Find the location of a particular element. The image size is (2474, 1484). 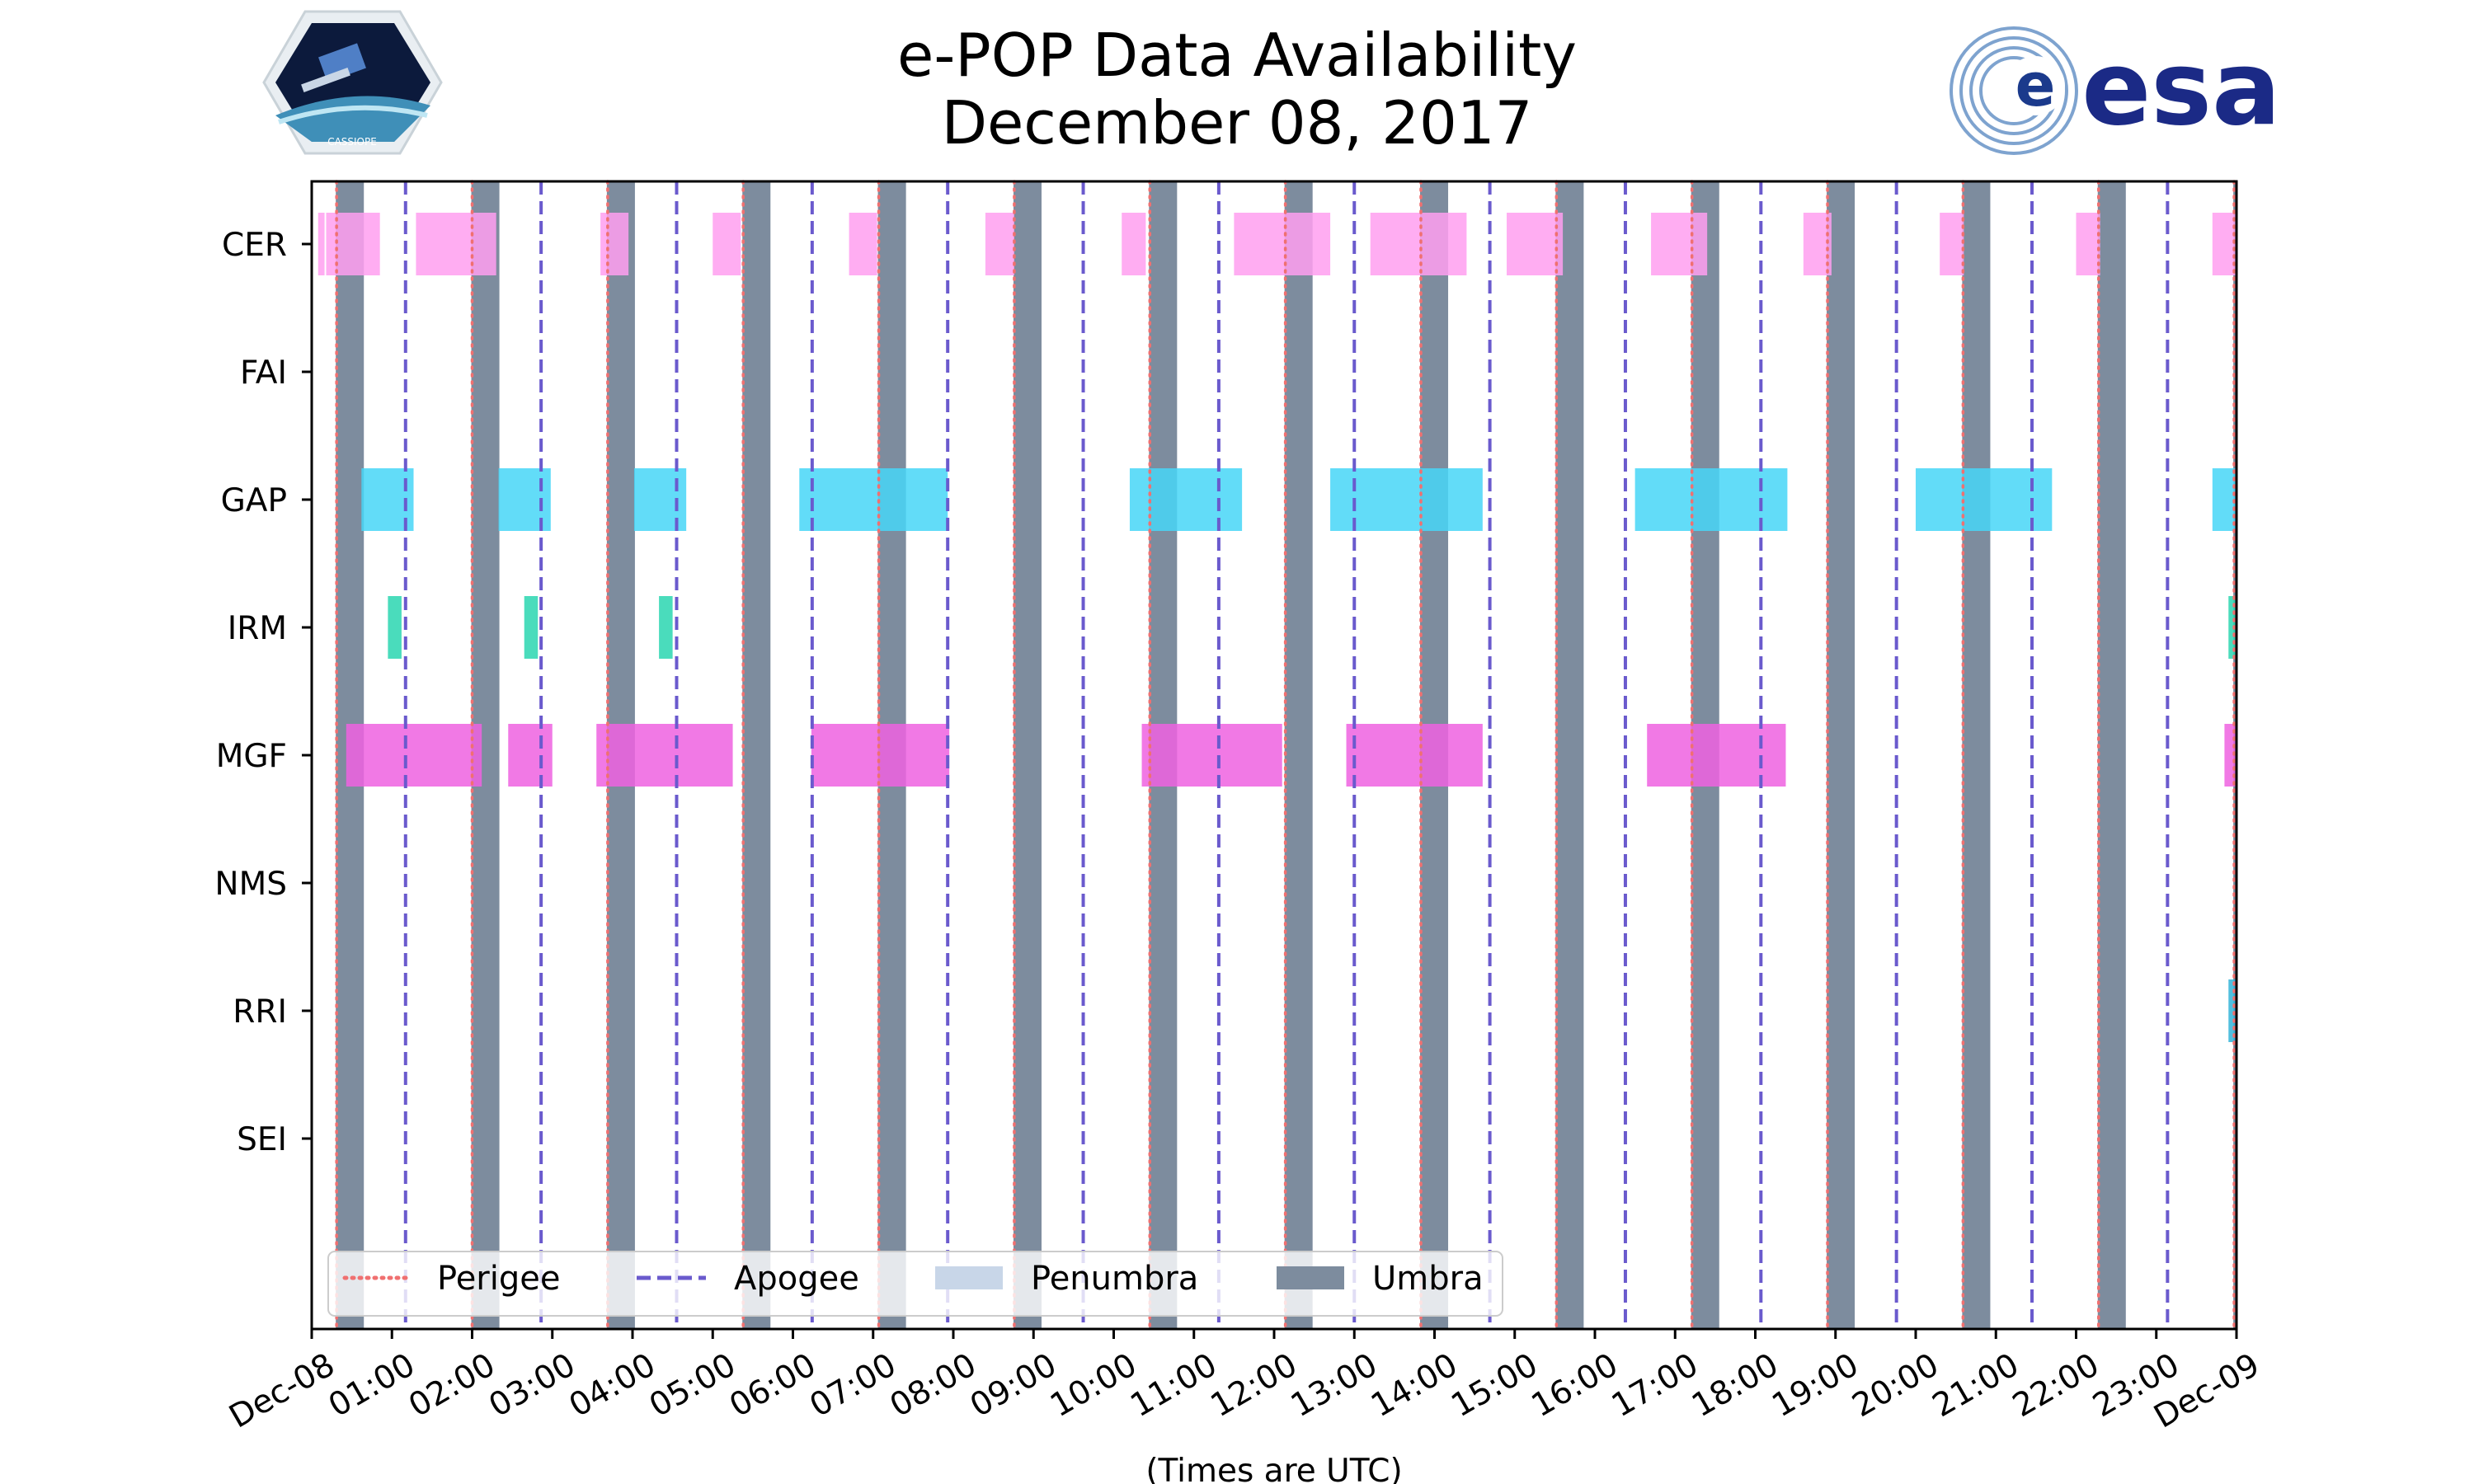

x-tick-label: 06:00 is located at coordinates (772, 1385).